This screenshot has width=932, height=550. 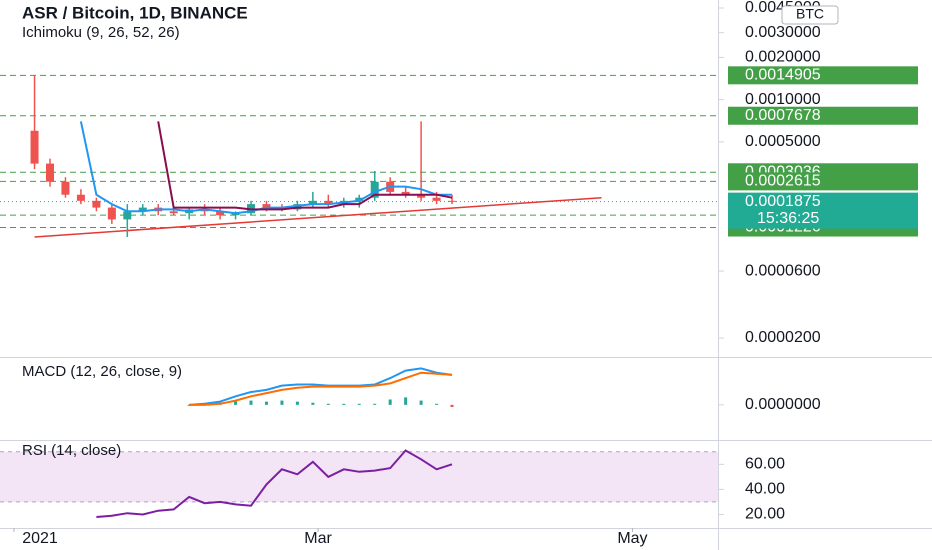 I want to click on last-price-box, so click(x=823, y=210).